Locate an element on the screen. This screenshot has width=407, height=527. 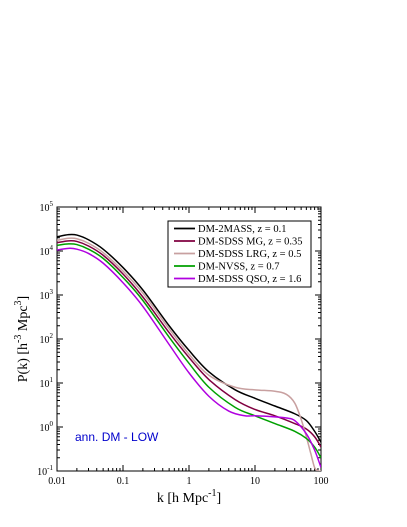
chart-annotation: ann. DM - LOW is located at coordinates (117, 437).